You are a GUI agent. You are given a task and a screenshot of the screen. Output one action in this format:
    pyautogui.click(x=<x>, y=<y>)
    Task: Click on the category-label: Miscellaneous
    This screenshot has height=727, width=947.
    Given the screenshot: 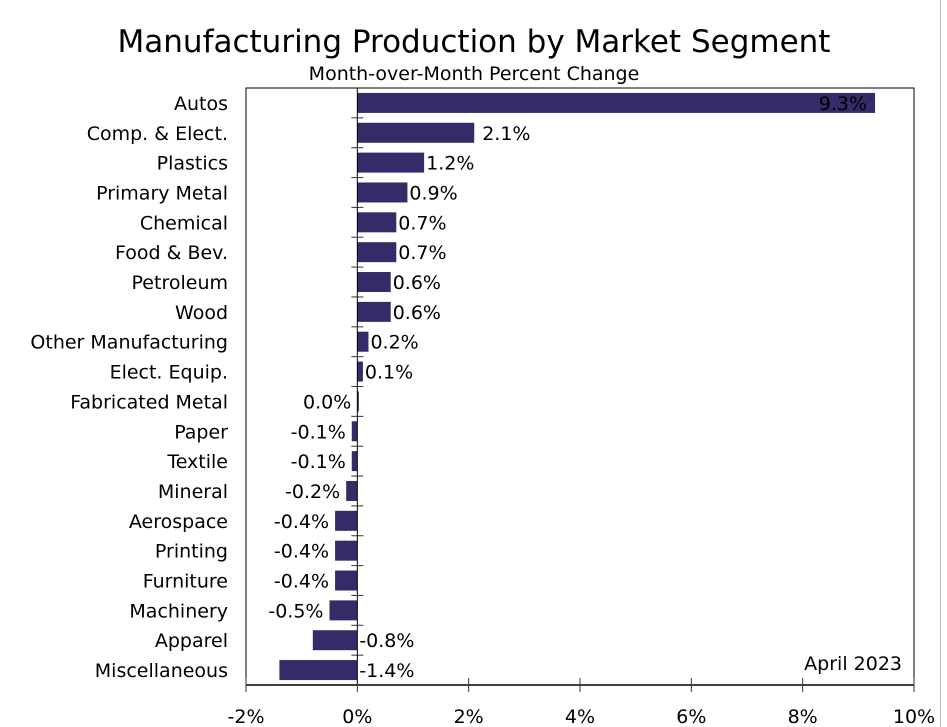 What is the action you would take?
    pyautogui.click(x=161, y=671)
    